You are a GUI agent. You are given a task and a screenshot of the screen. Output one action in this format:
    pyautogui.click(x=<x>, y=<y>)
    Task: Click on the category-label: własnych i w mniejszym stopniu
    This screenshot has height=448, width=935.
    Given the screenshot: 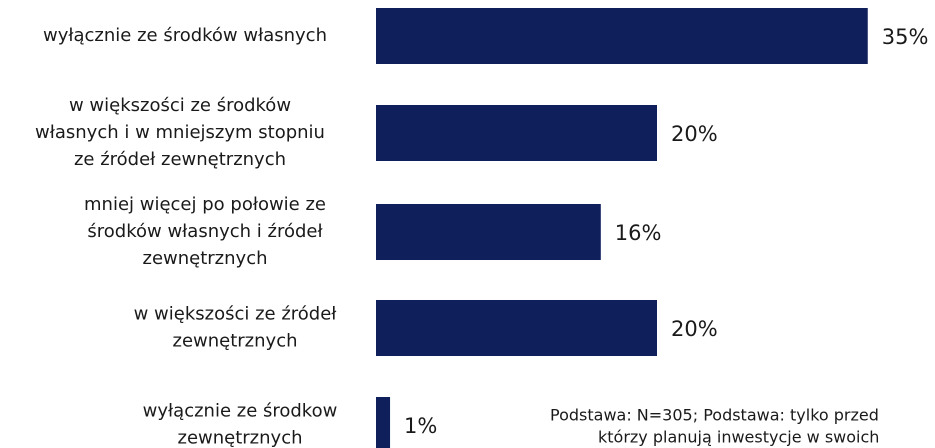 What is the action you would take?
    pyautogui.click(x=180, y=132)
    